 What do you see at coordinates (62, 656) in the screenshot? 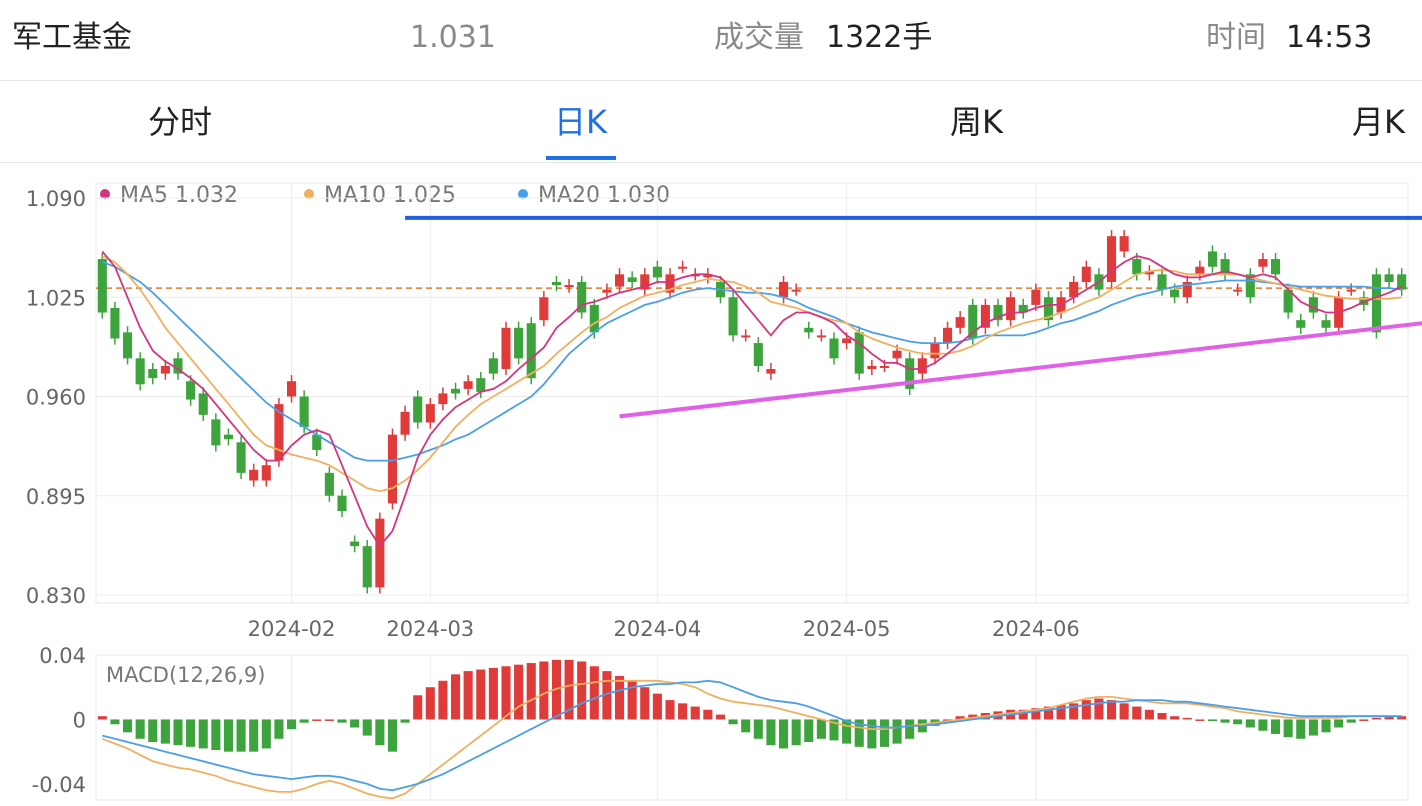
I see `macd-y-tick-label: 0.04` at bounding box center [62, 656].